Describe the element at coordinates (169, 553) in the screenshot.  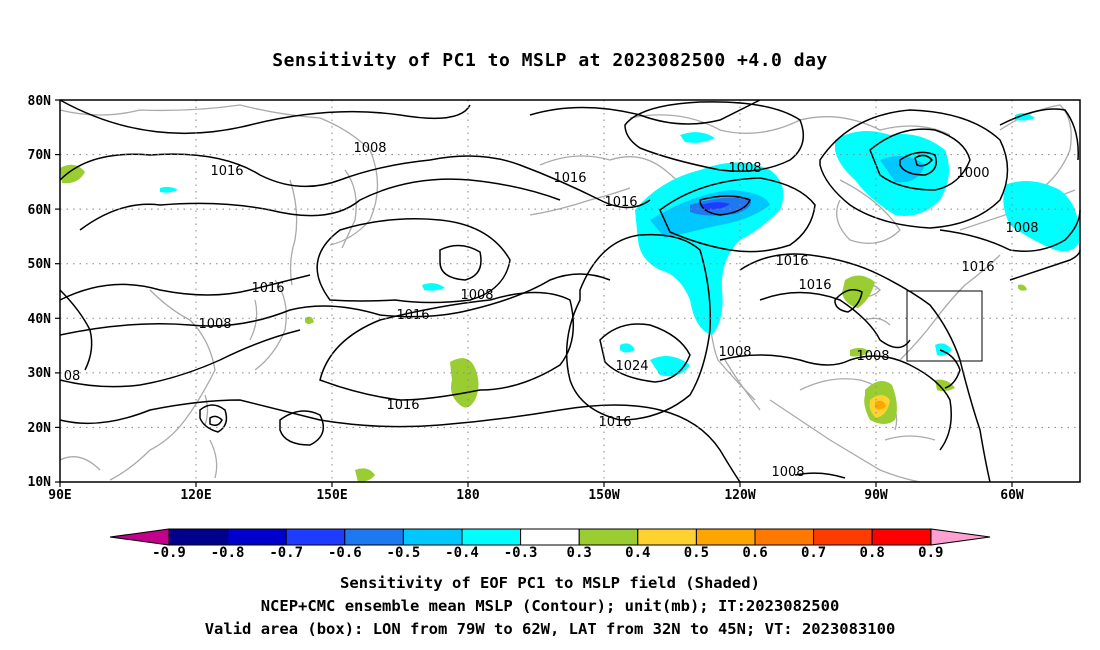
I see `colorbar-label: -0.9` at that location.